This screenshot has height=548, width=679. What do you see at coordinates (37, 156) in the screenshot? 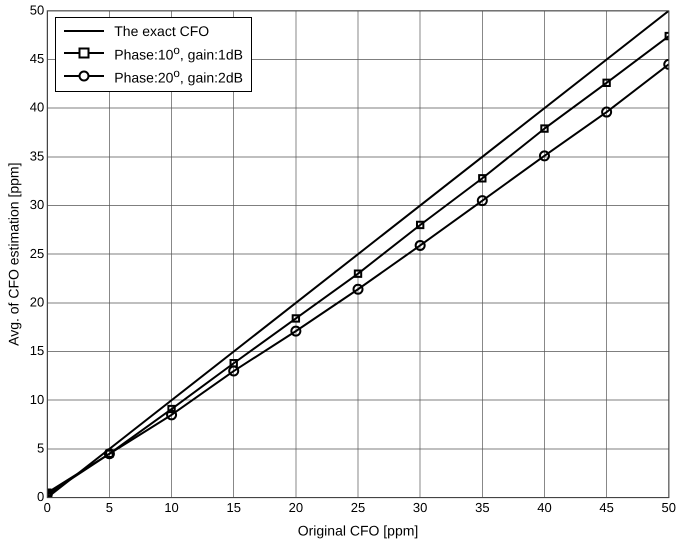
I see `y-tick-label: 35` at bounding box center [37, 156].